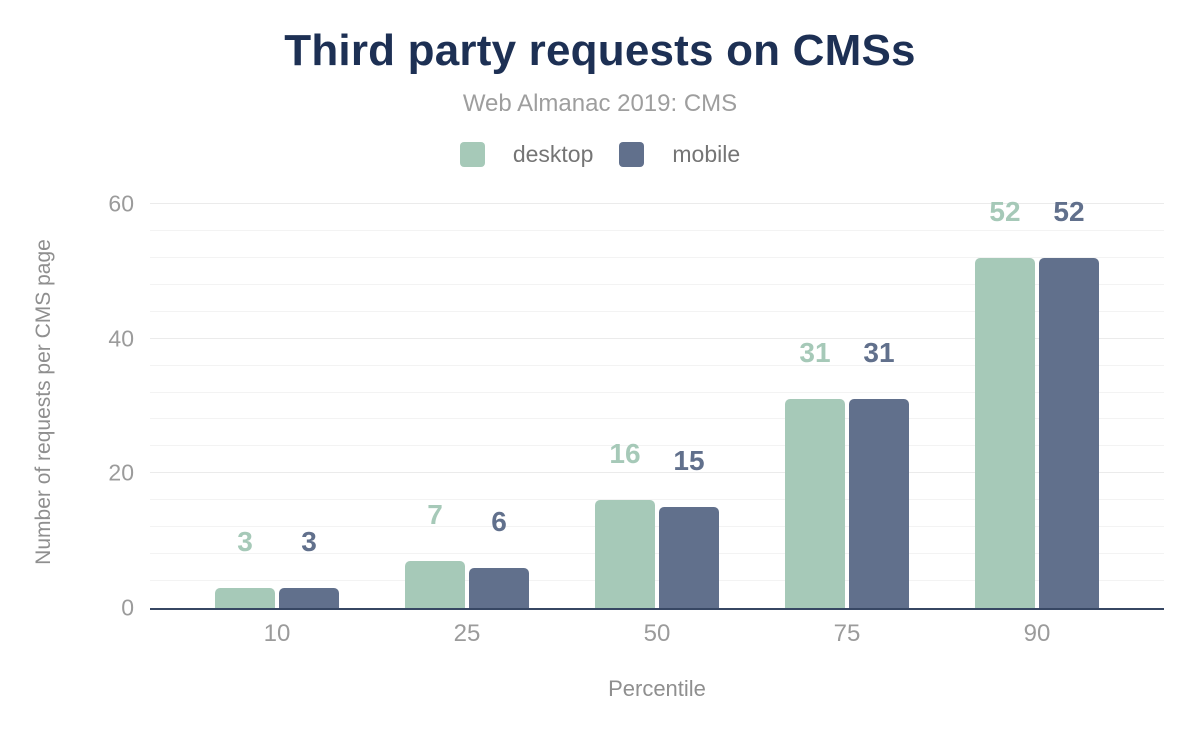 This screenshot has height=742, width=1200. I want to click on bar-group-p50: 16 15, so click(657, 406).